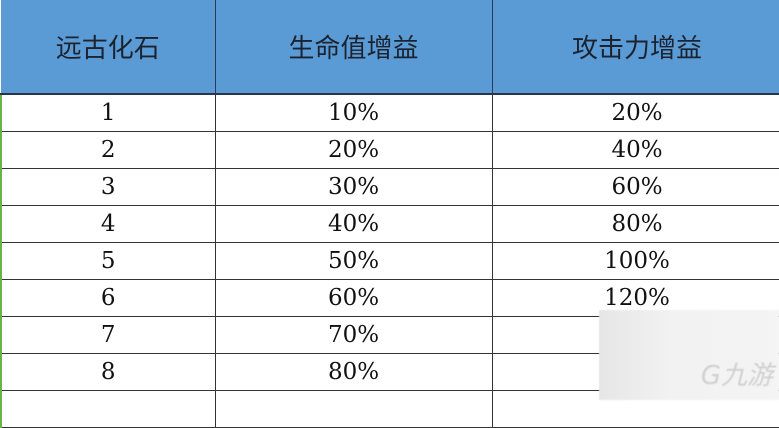 The width and height of the screenshot is (779, 428). I want to click on cell-fossil: 2, so click(108, 150).